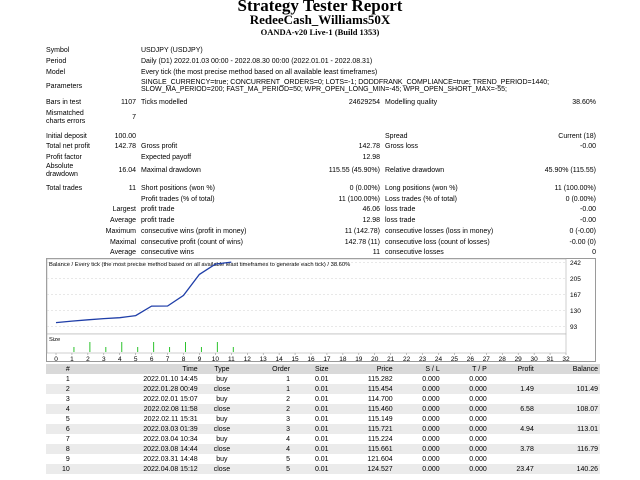 This screenshot has height=480, width=640. I want to click on x-tick-label: 9, so click(200, 359).